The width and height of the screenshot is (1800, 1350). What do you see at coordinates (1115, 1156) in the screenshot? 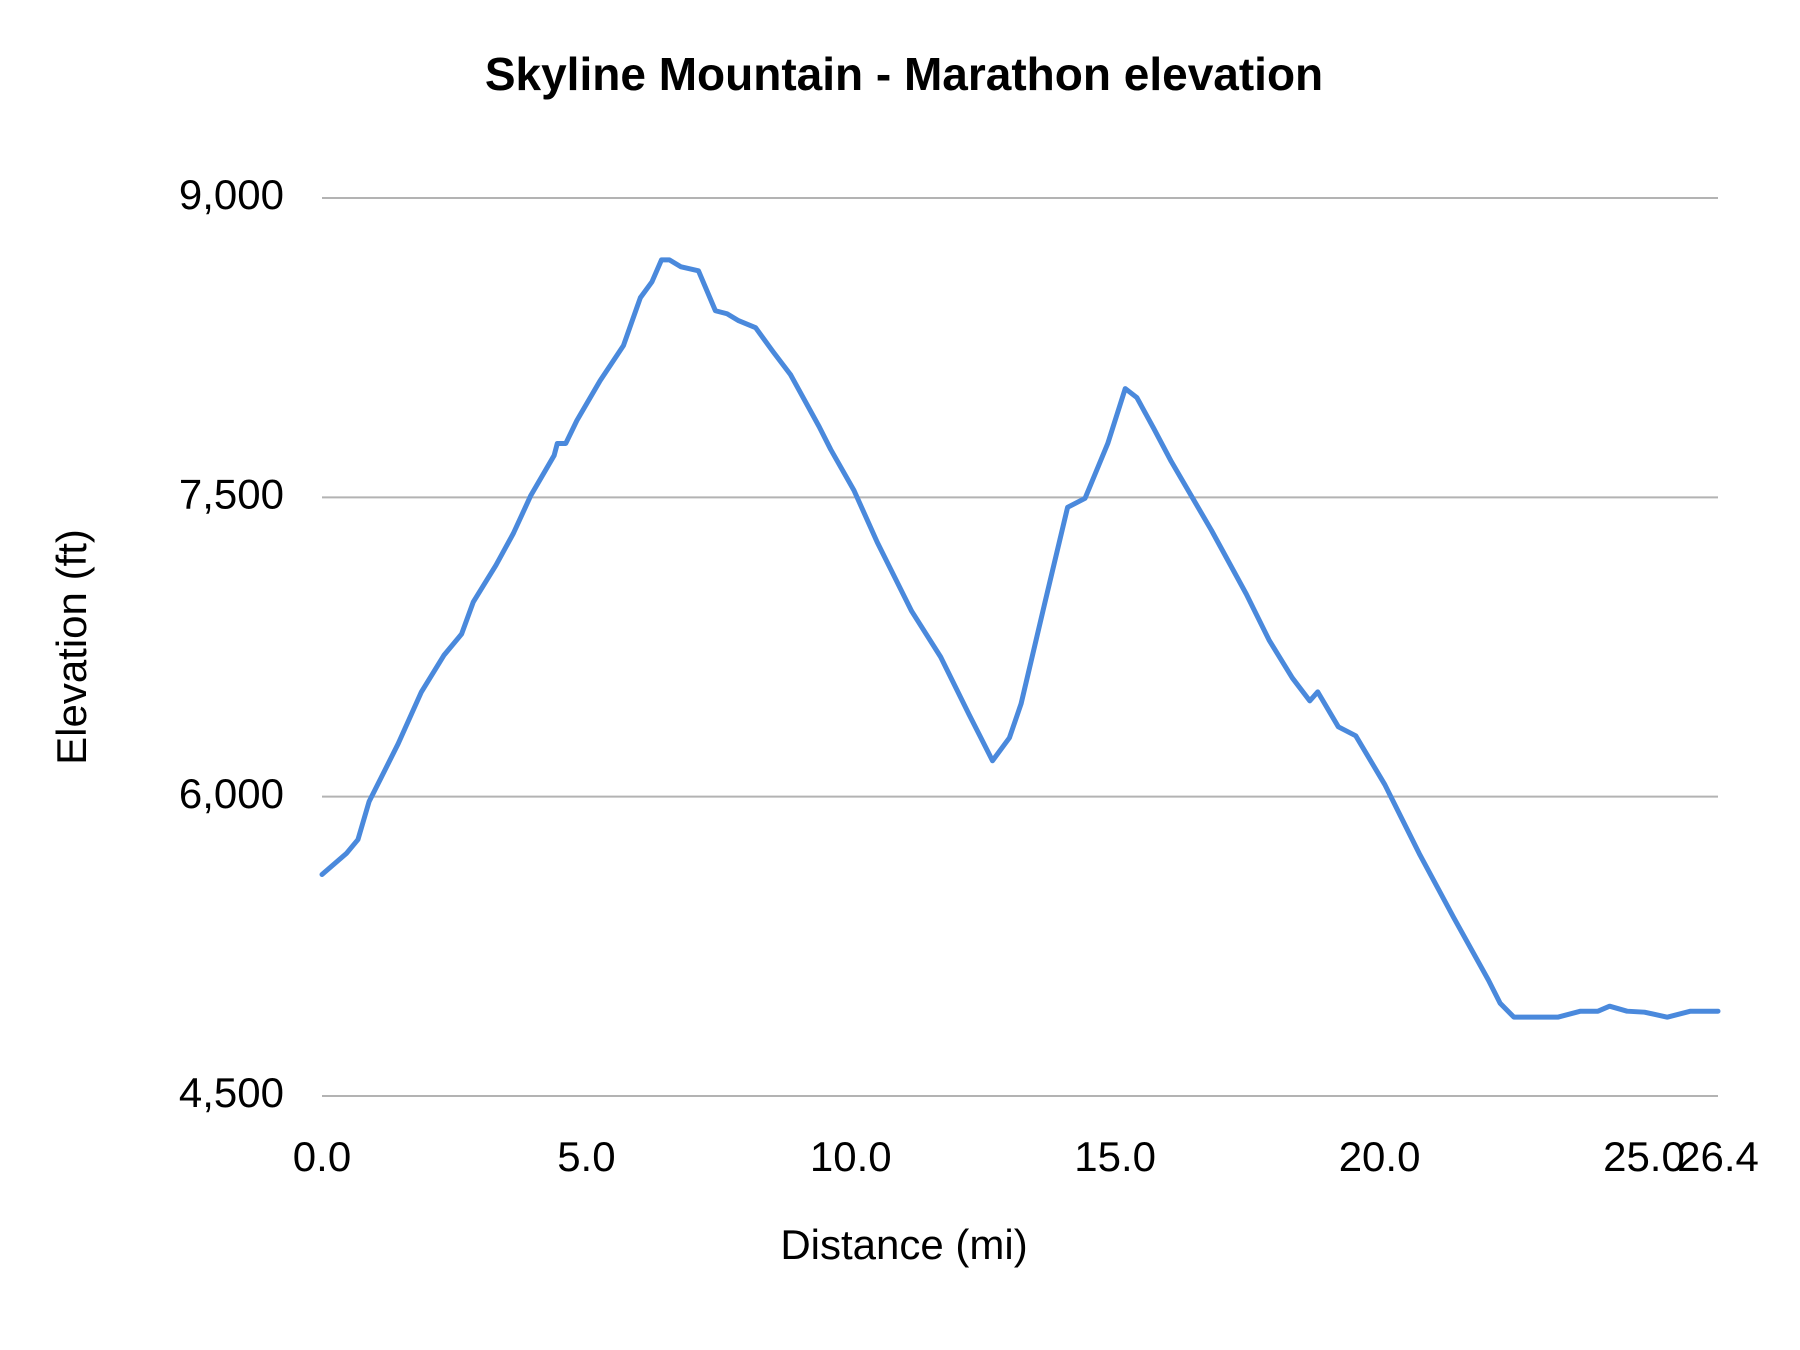
I see `x-tick-label: 15.0` at bounding box center [1115, 1156].